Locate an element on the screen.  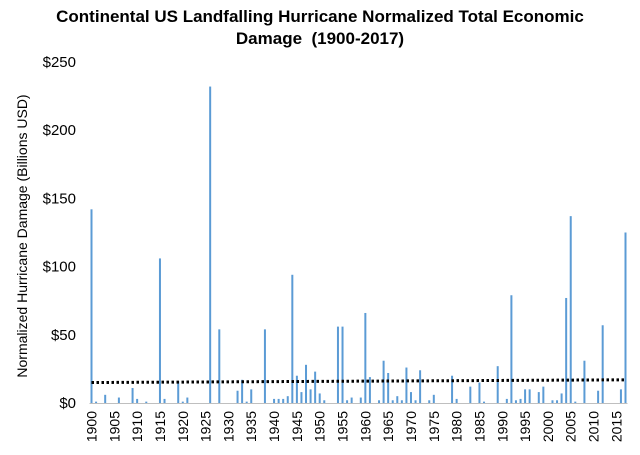
x-tick-label: 1905 is located at coordinates (114, 426).